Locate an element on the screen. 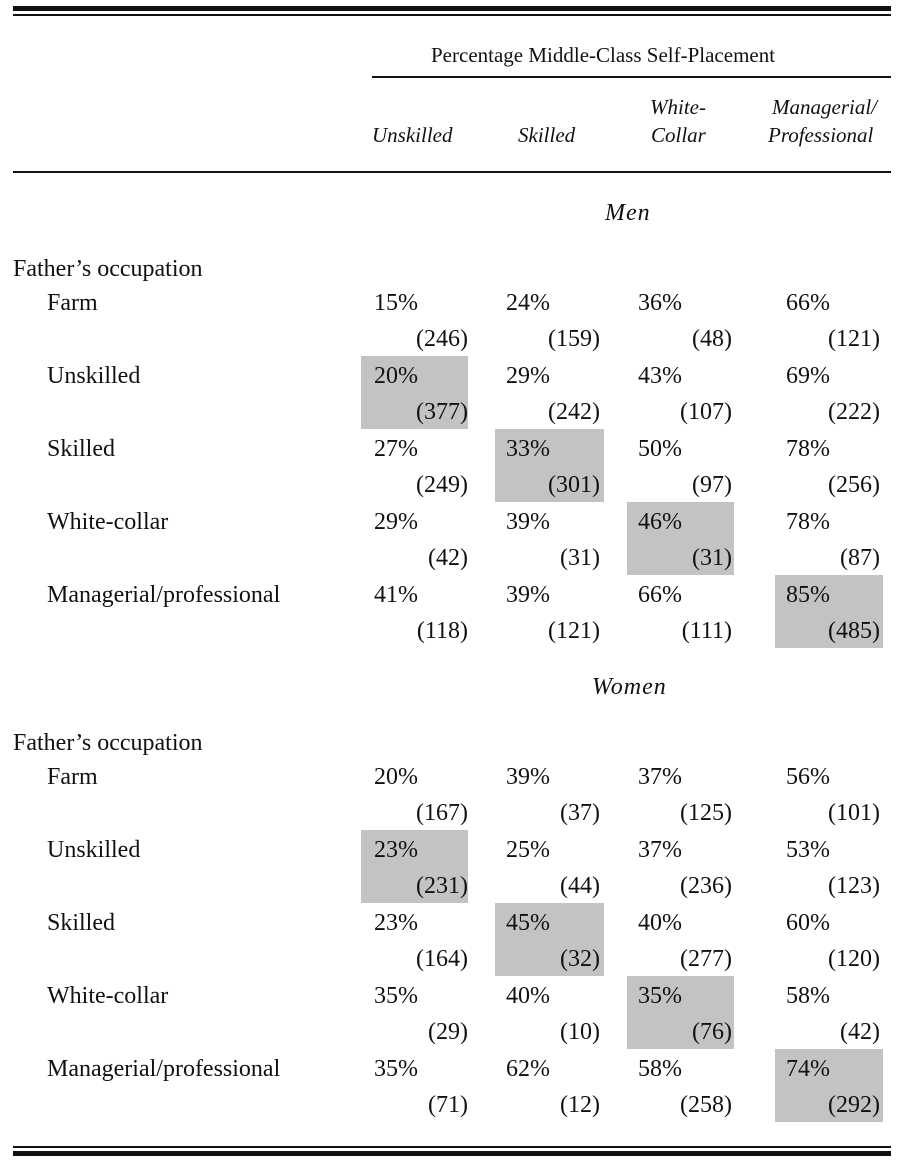 The height and width of the screenshot is (1160, 900). cell-count: (377) is located at coordinates (442, 412).